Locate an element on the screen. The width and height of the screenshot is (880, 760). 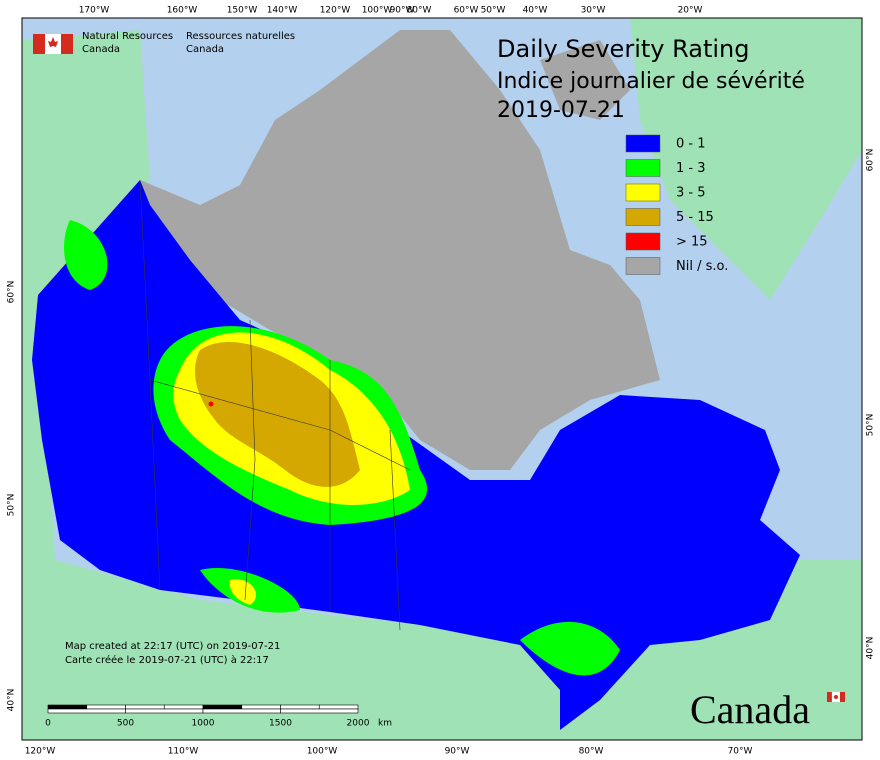
legend-label: > 15 is located at coordinates (692, 242).